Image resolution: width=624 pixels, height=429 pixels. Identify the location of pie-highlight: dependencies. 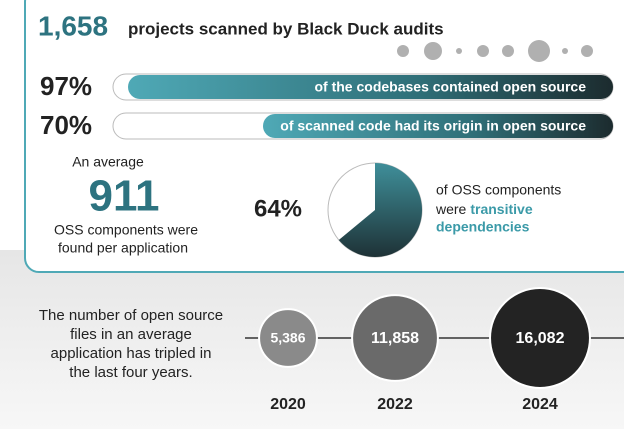
(483, 227).